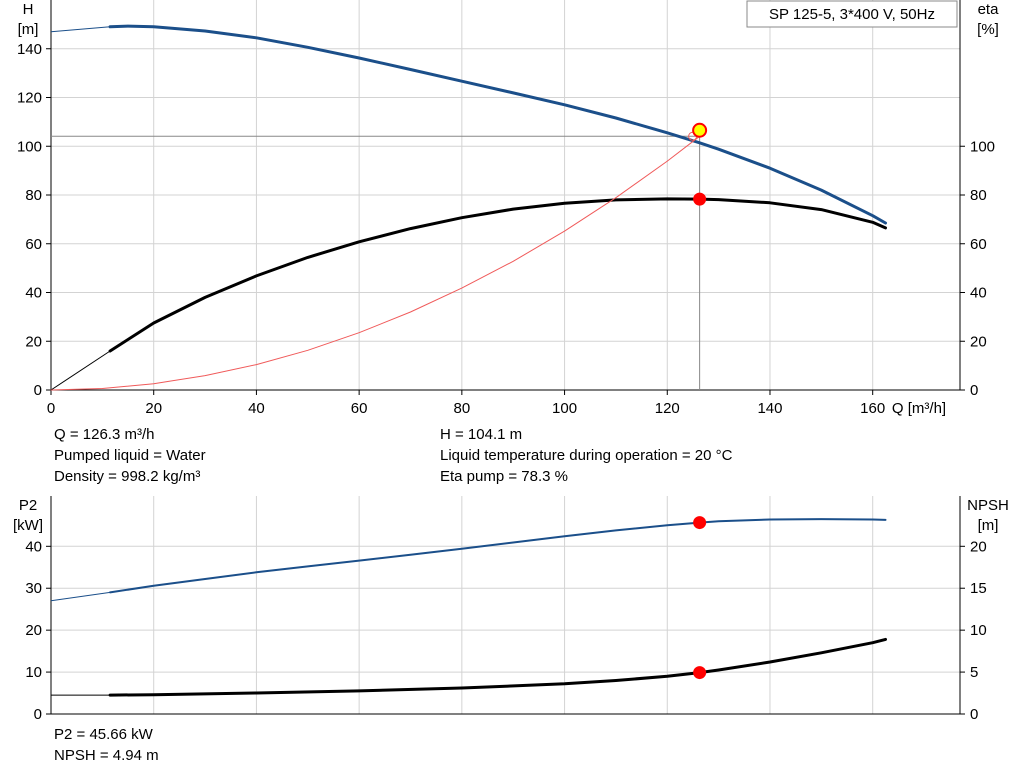 This screenshot has height=781, width=1024. What do you see at coordinates (51, 408) in the screenshot?
I see `x-tick-label: 0` at bounding box center [51, 408].